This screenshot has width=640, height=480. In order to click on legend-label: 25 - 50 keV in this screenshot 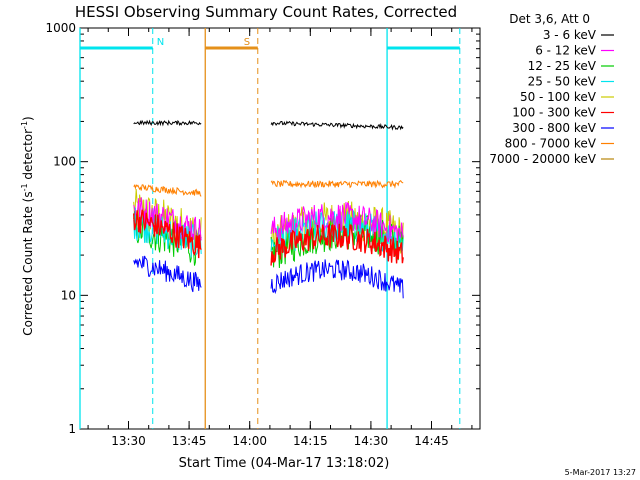, I will do `click(562, 82)`.